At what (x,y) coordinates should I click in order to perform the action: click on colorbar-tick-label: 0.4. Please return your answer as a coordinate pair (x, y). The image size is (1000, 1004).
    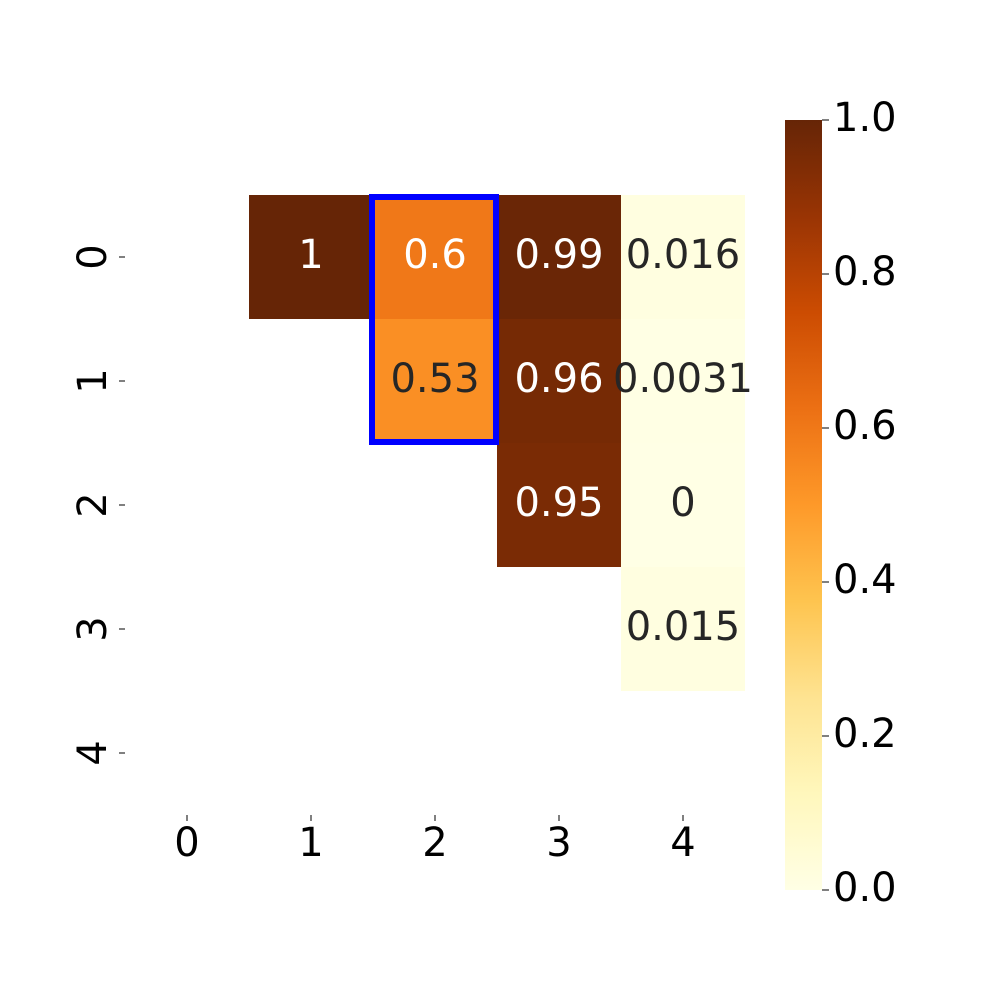
    Looking at the image, I should click on (865, 580).